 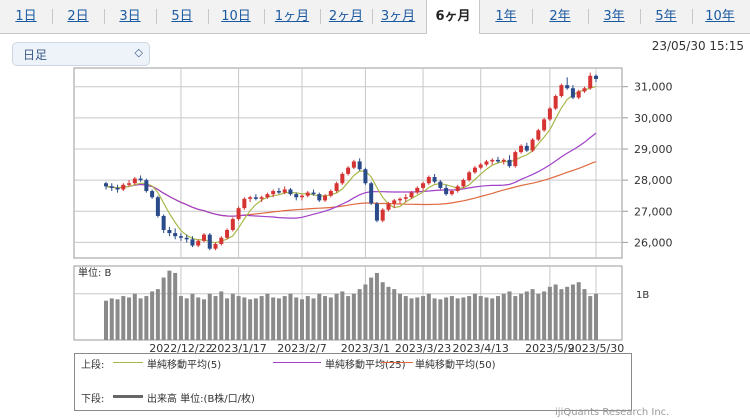 I want to click on tab-9: 1年, so click(x=506, y=16).